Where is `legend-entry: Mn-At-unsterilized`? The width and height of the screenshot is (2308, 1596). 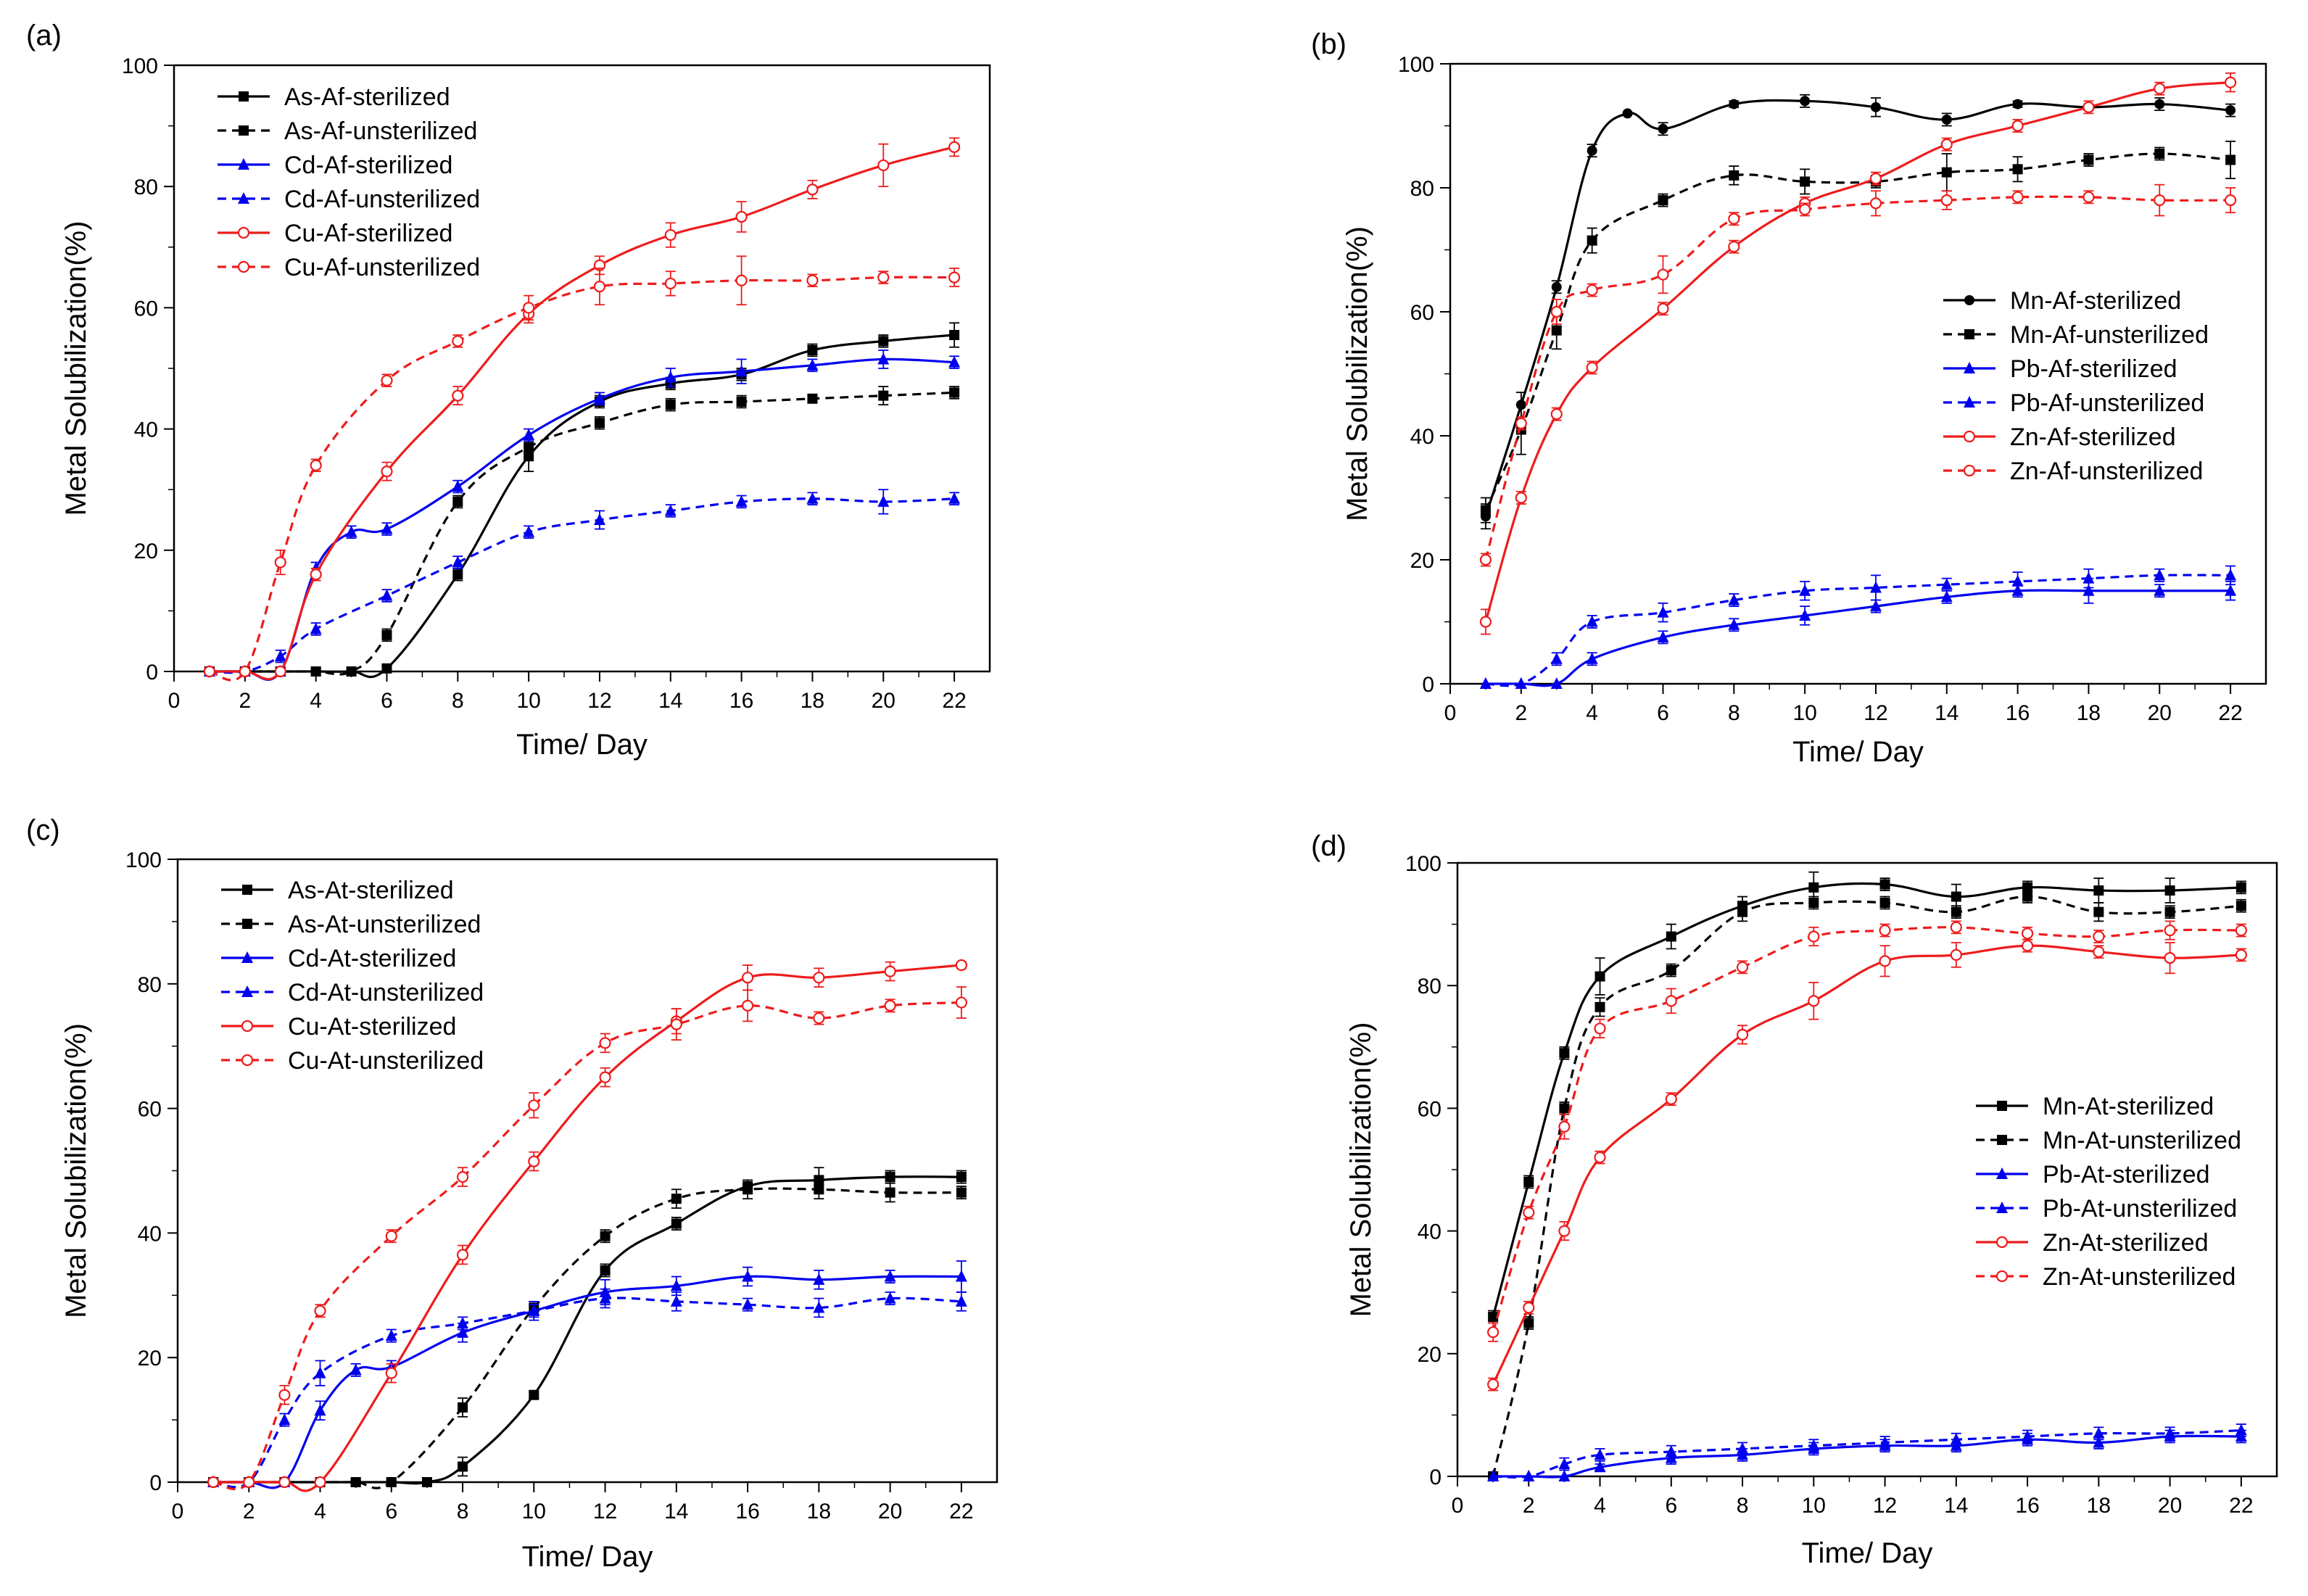
legend-entry: Mn-At-unsterilized is located at coordinates (2108, 1140).